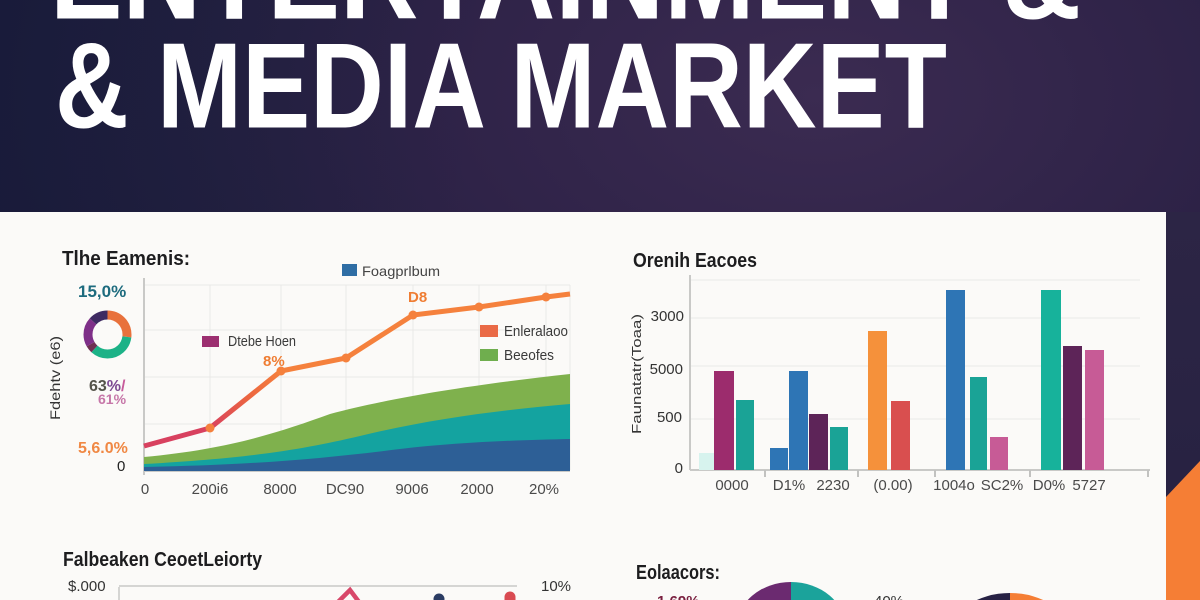  What do you see at coordinates (666, 369) in the screenshot?
I see `svg-text: 5000` at bounding box center [666, 369].